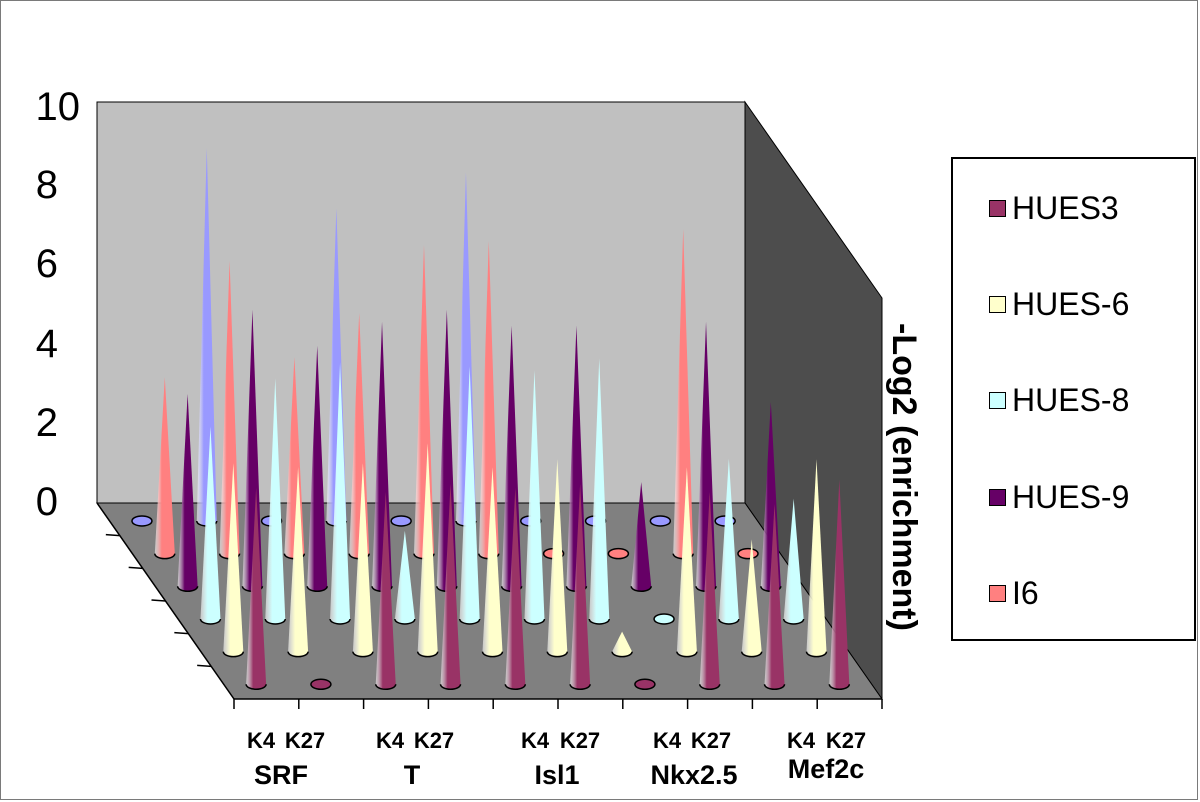 The image size is (1200, 802). Describe the element at coordinates (58, 107) in the screenshot. I see `y-tick-10: 10` at that location.